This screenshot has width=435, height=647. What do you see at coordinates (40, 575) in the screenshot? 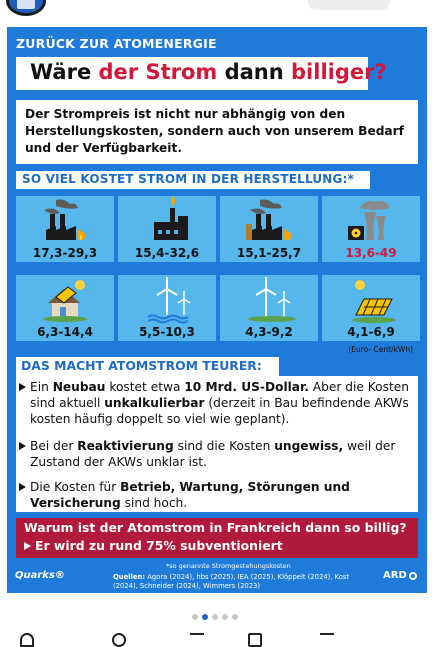
I see `quarks-logo: Quarks®` at bounding box center [40, 575].